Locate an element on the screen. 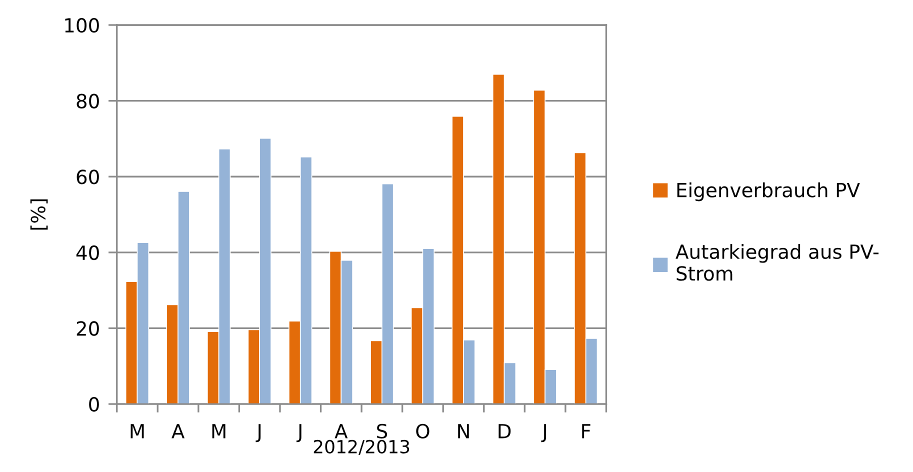 The height and width of the screenshot is (472, 913). x-tick-label: S is located at coordinates (382, 431).